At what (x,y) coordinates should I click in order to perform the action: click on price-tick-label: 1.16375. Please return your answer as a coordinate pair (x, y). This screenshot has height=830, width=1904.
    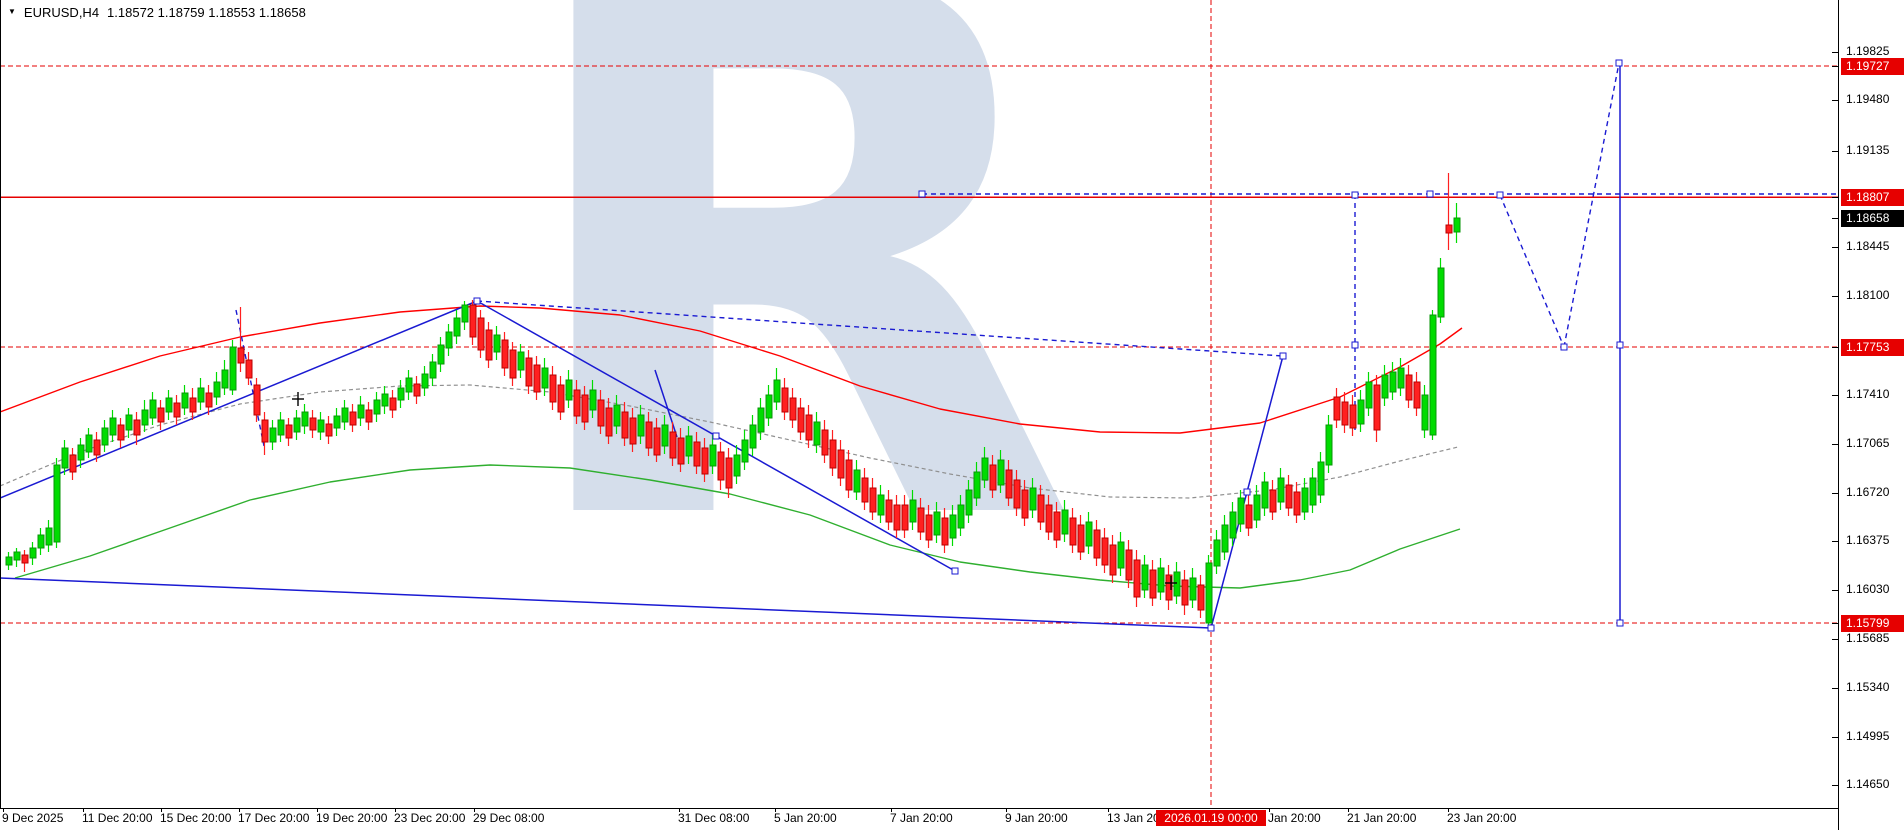
    Looking at the image, I should click on (1868, 540).